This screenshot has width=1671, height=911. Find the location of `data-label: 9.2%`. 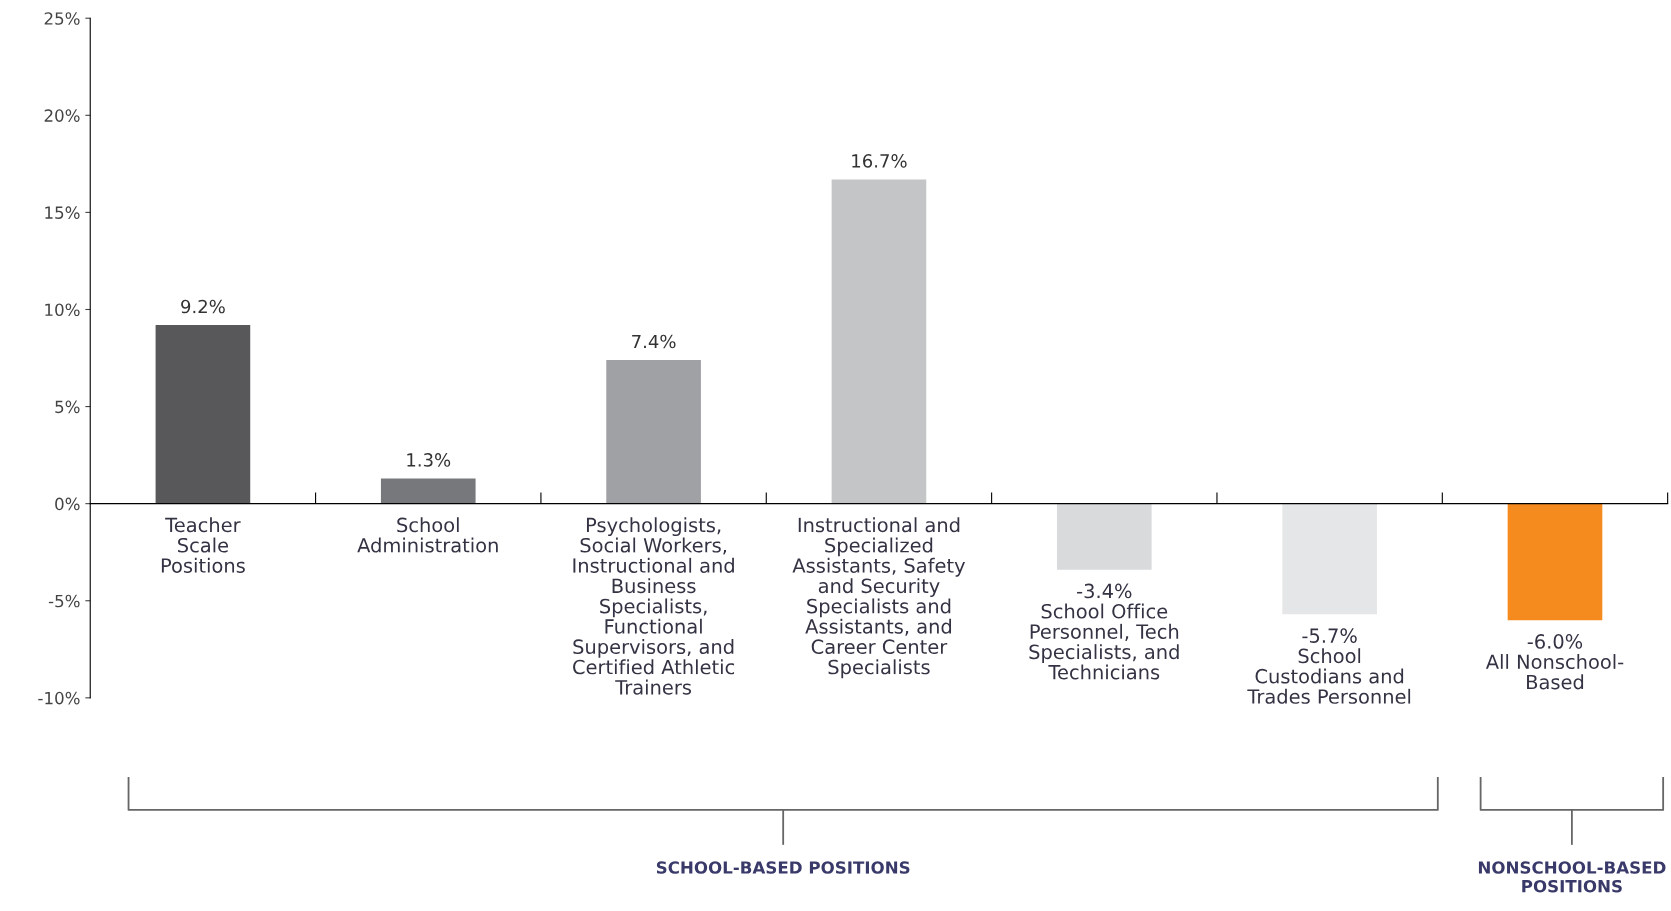

data-label: 9.2% is located at coordinates (203, 306).